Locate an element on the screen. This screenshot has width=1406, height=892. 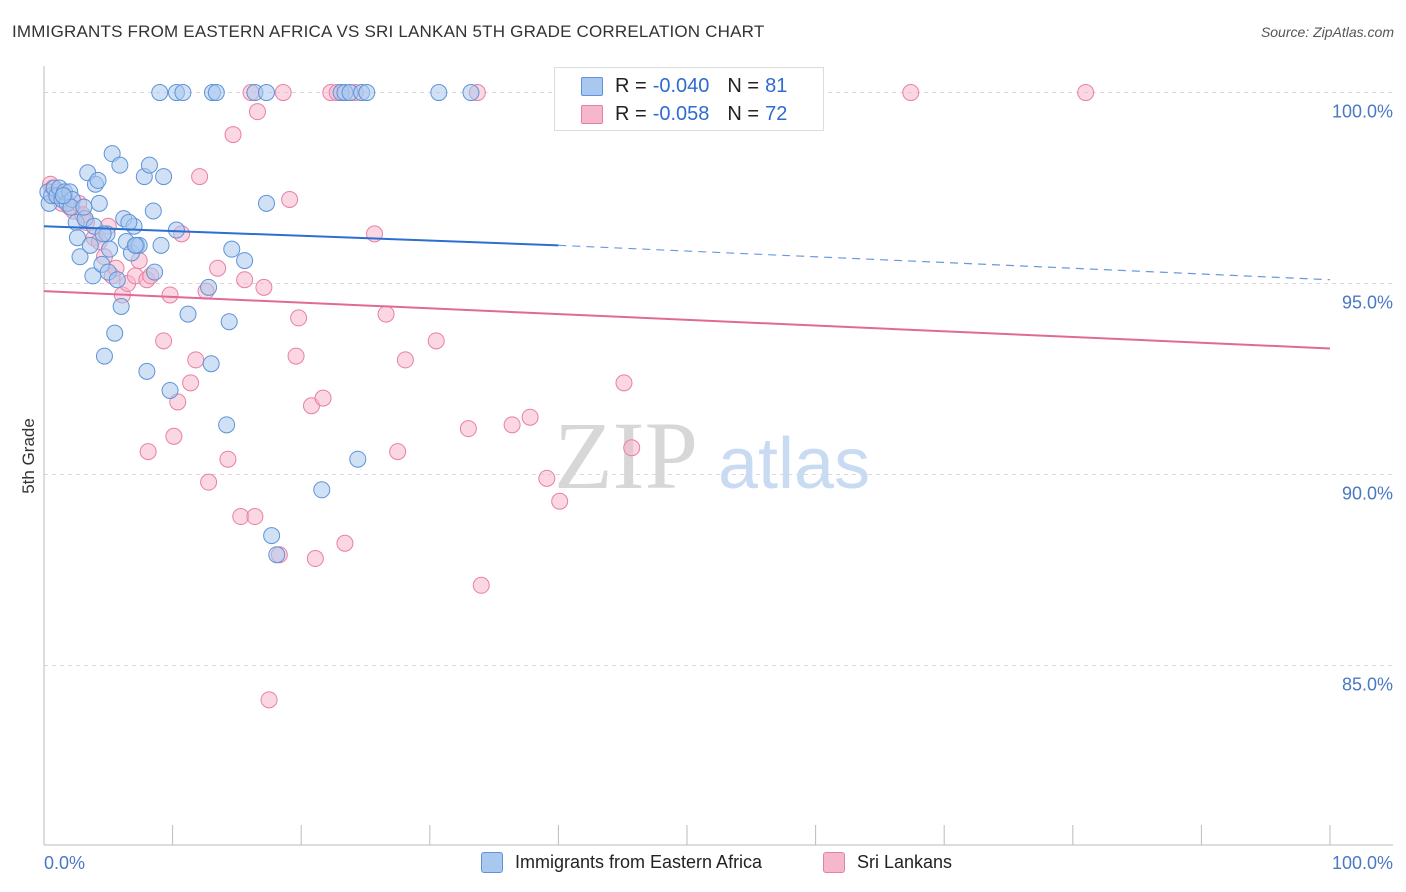
stats-row-sri-lankans: R = -0.058 N = 72 is located at coordinates (684, 114).